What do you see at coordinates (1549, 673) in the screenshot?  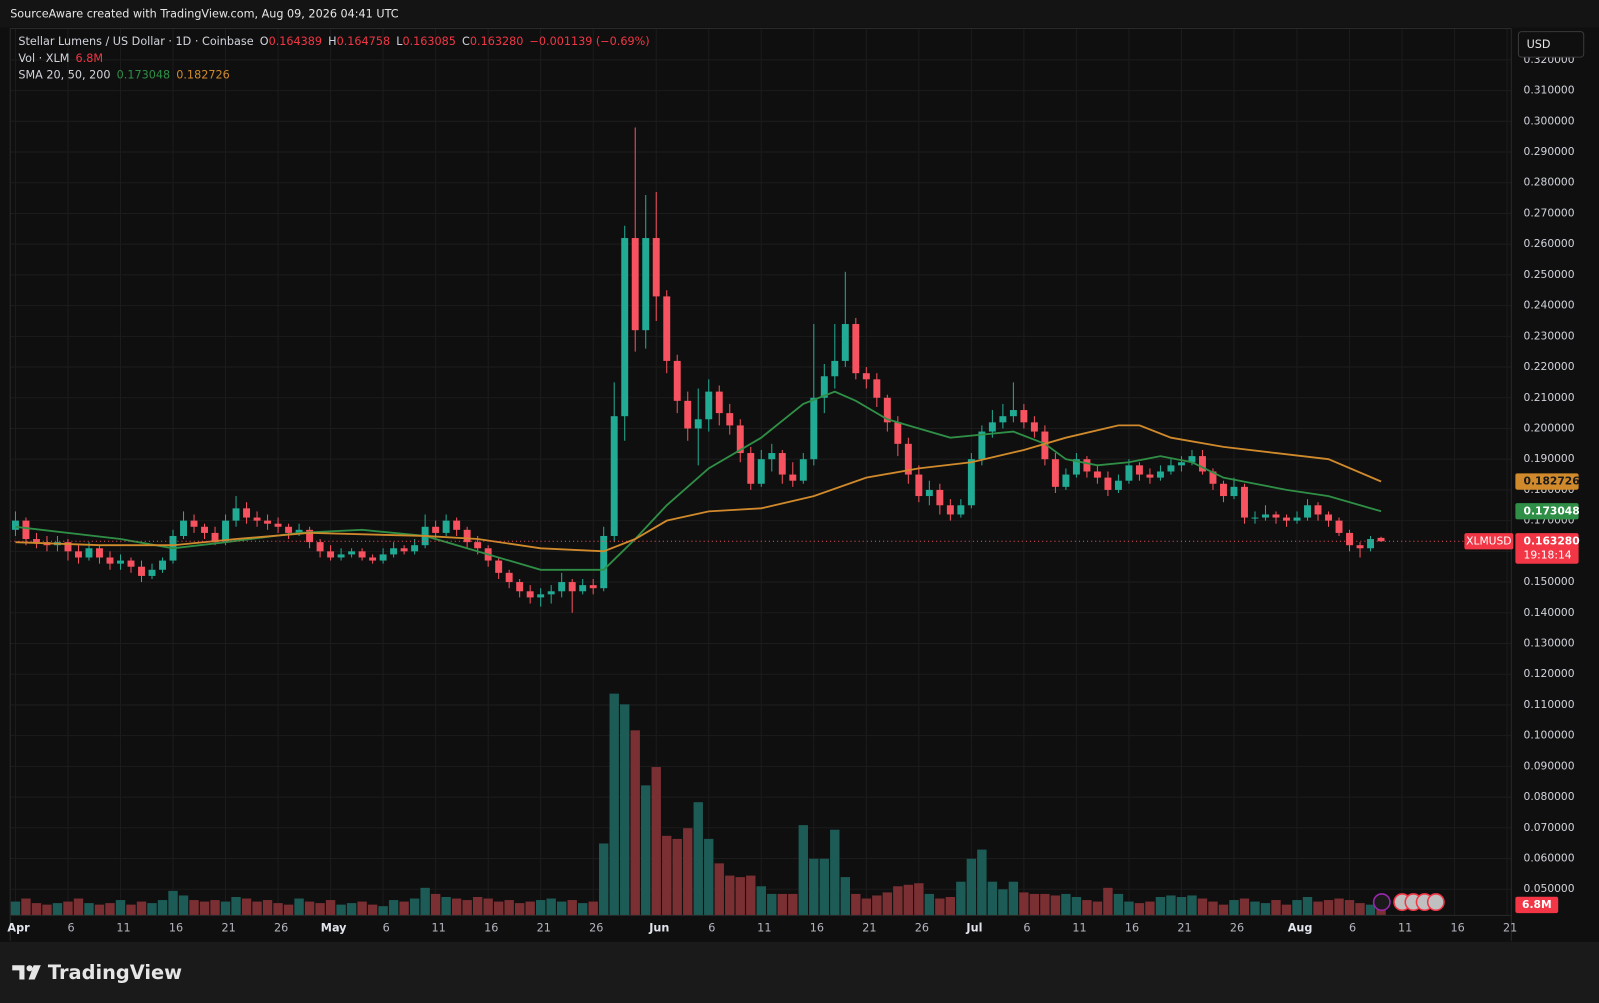 I see `y-tick-label: 0.120000` at bounding box center [1549, 673].